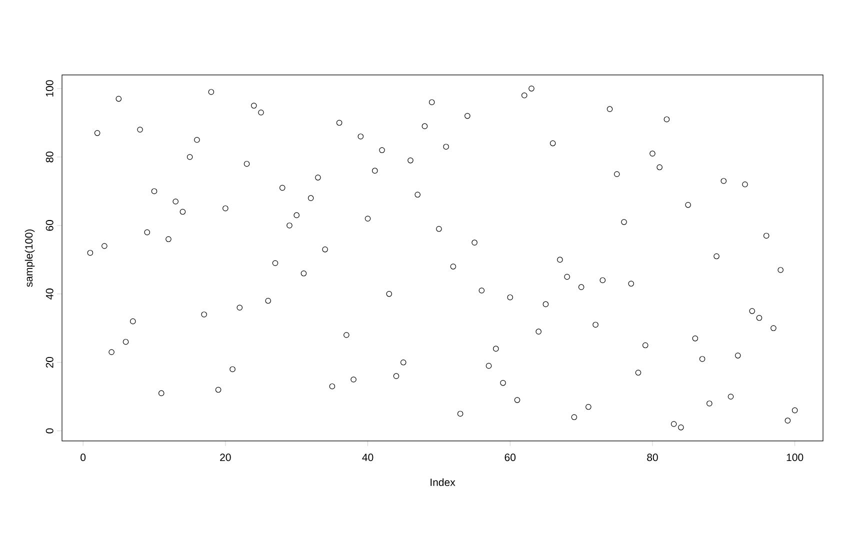  What do you see at coordinates (652, 458) in the screenshot?
I see `x-tick-label: 80` at bounding box center [652, 458].